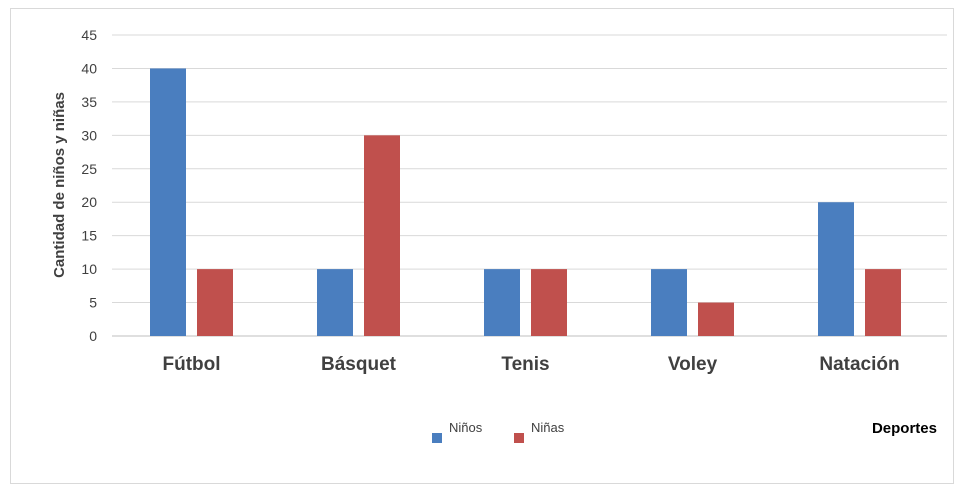  I want to click on y-tick-label: 0, so click(93, 336).